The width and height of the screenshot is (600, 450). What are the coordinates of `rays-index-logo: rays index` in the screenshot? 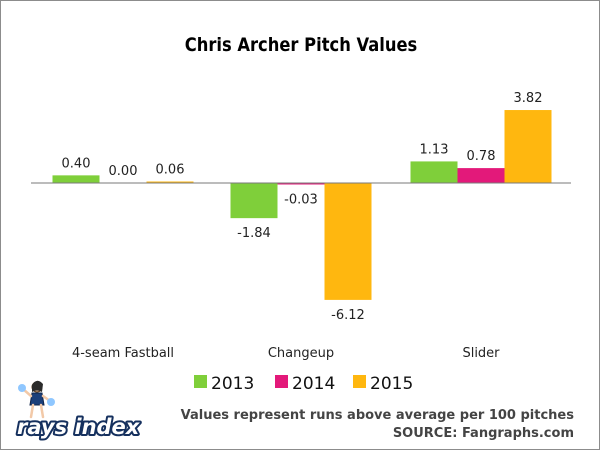 It's located at (79, 410).